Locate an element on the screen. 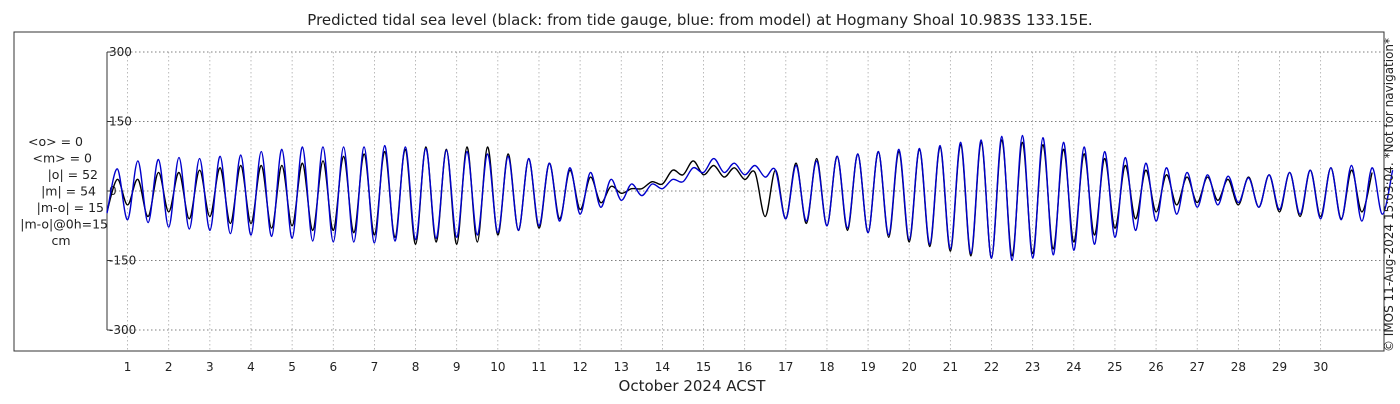 The height and width of the screenshot is (404, 1400). x-tick-label: 17 is located at coordinates (785, 367).